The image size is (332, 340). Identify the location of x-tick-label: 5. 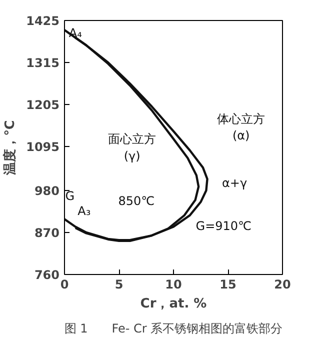
(119, 285).